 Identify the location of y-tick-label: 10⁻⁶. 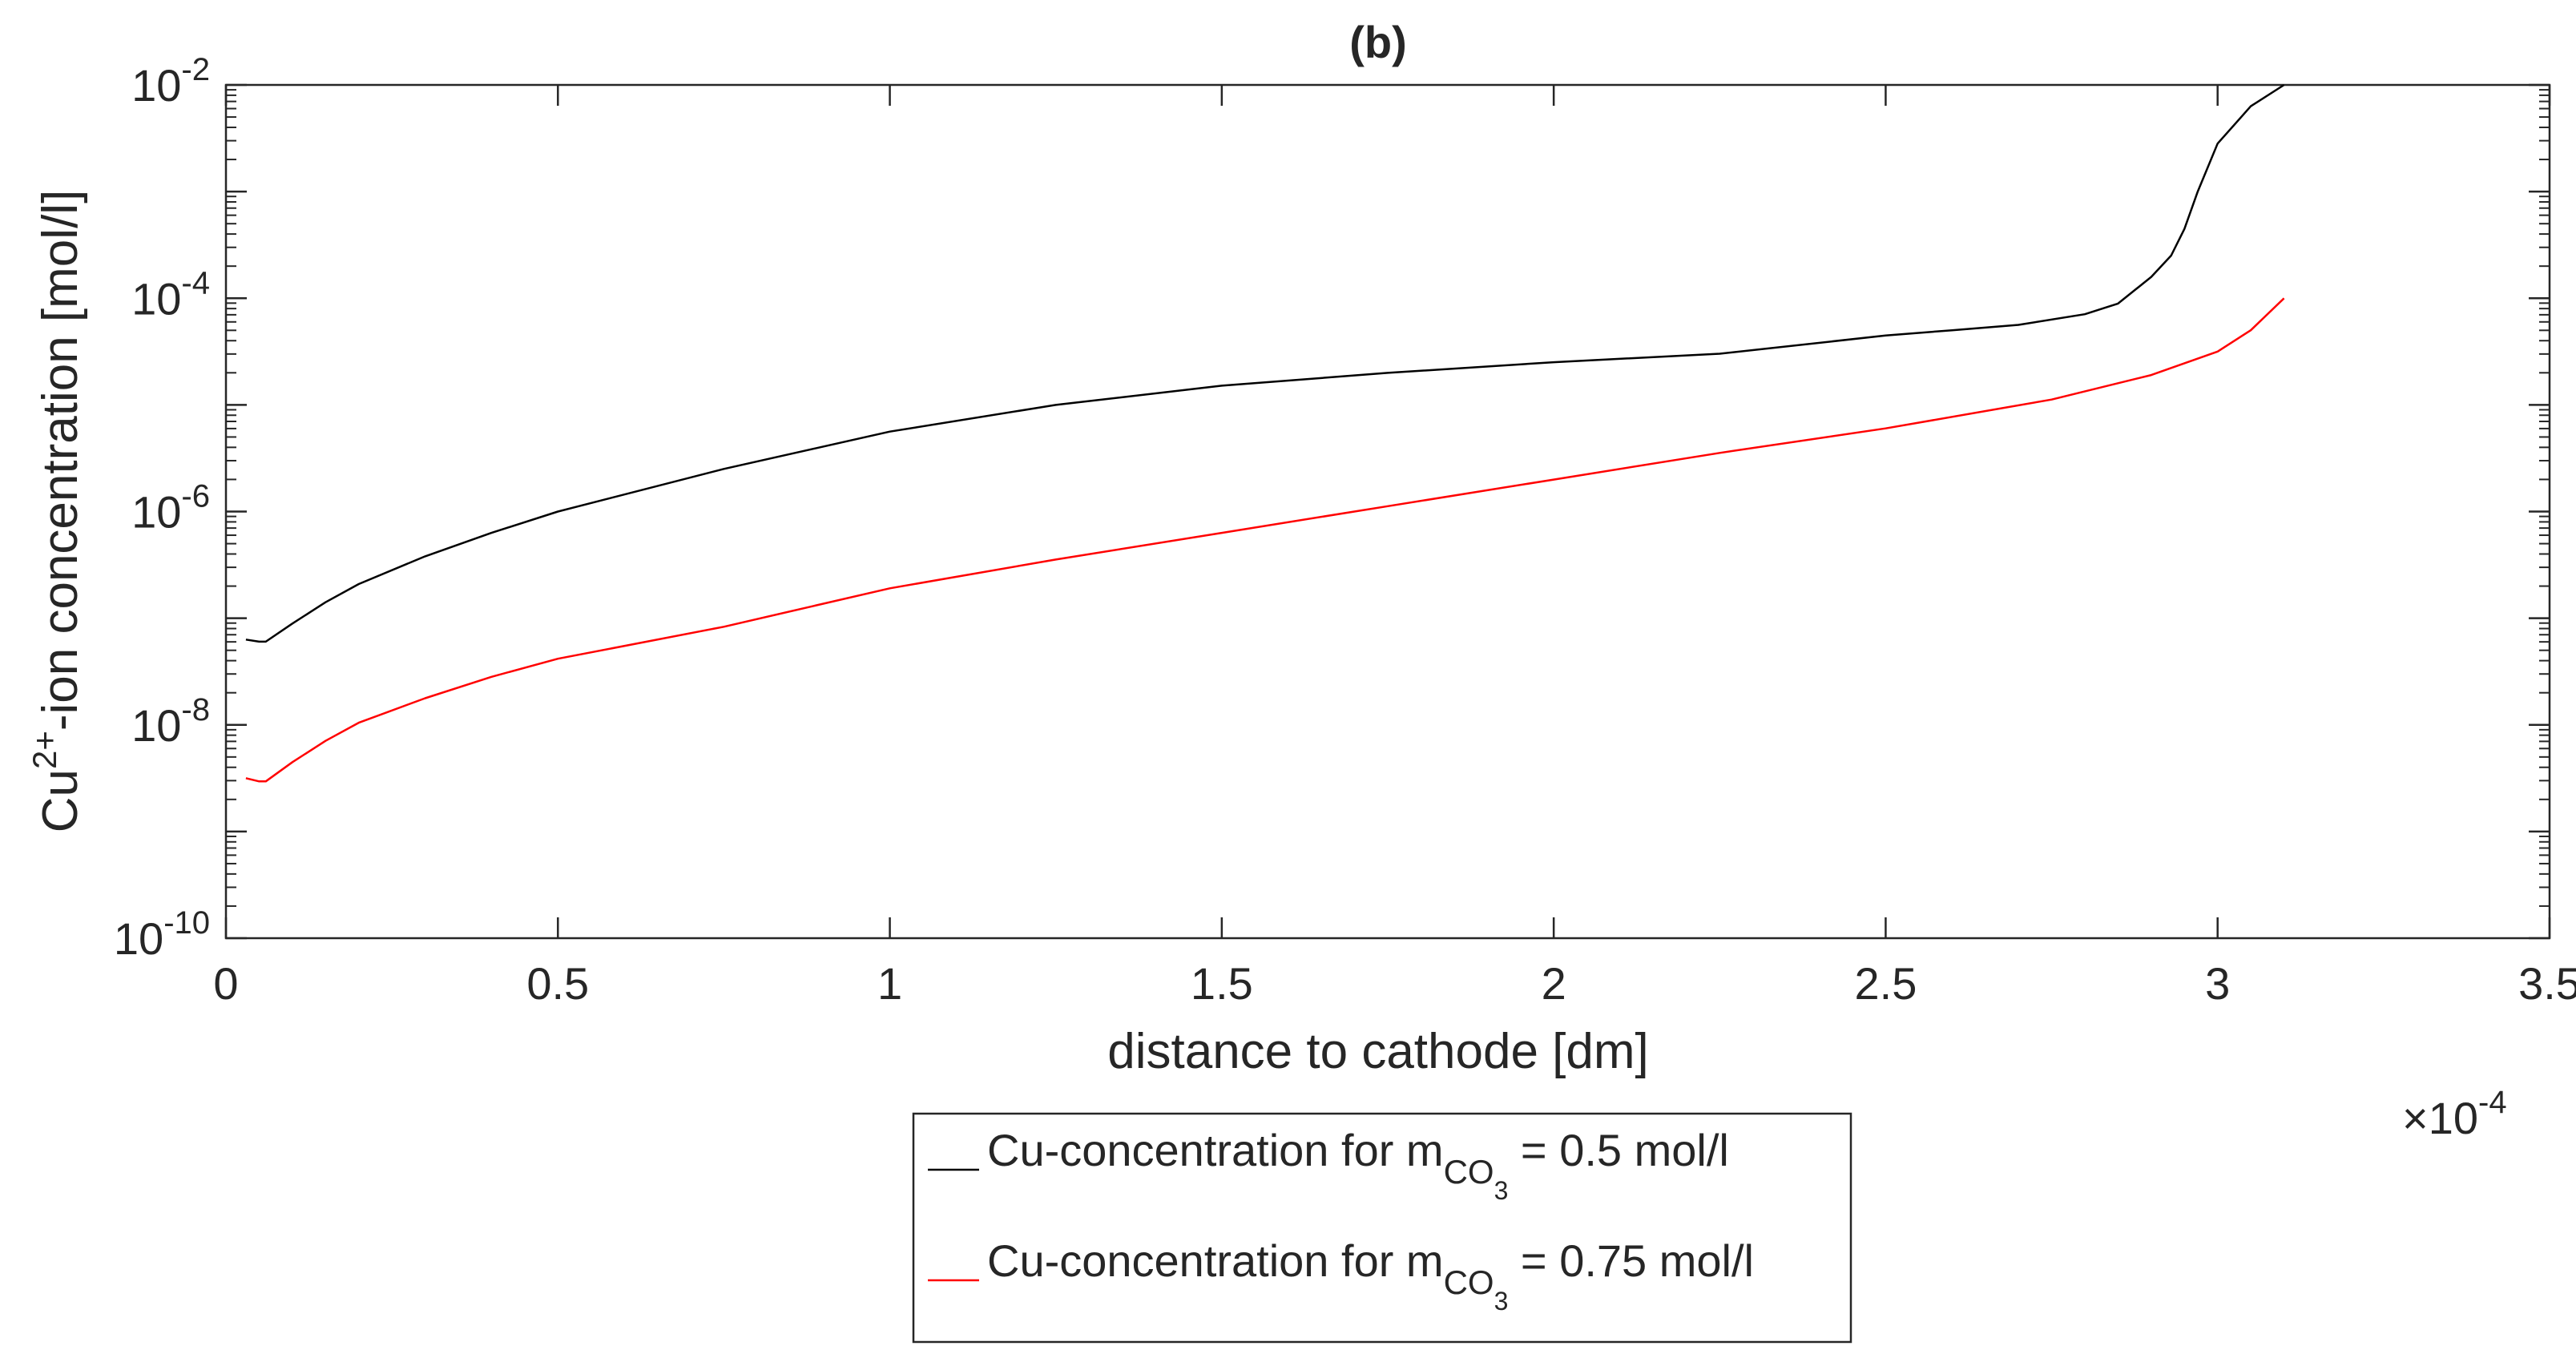
(170, 508).